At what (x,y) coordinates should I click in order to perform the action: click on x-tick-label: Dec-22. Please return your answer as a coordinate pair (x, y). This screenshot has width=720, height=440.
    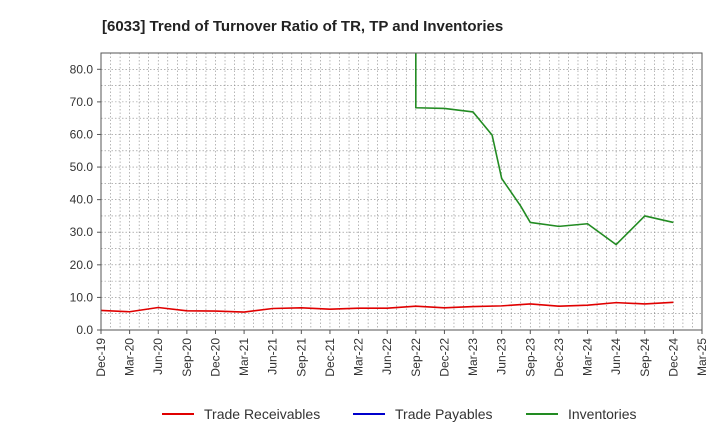
    Looking at the image, I should click on (444, 357).